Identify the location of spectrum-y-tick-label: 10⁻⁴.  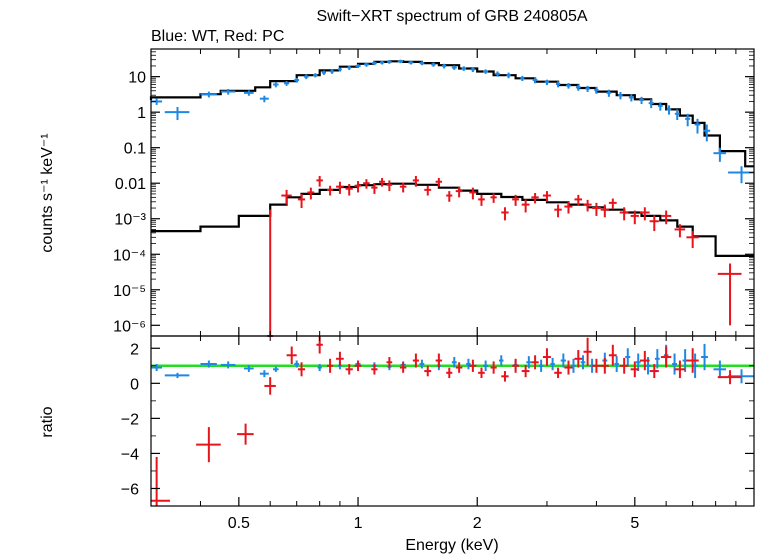
(129, 255).